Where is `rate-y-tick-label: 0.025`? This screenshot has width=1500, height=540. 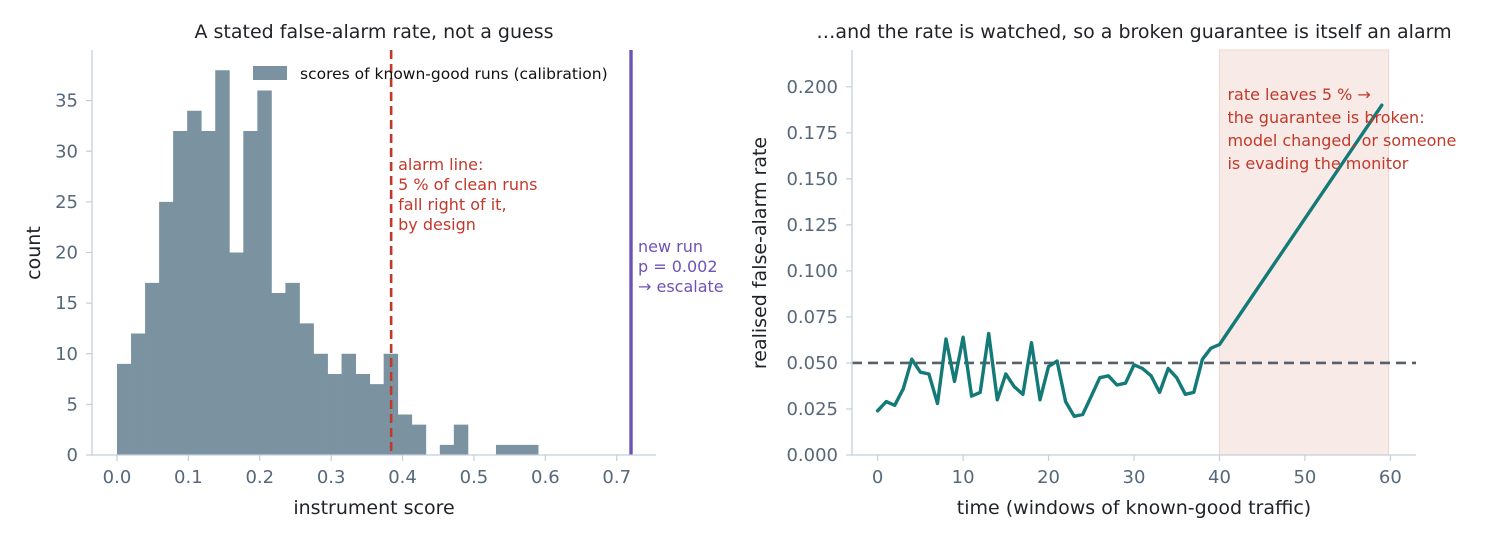 rate-y-tick-label: 0.025 is located at coordinates (812, 409).